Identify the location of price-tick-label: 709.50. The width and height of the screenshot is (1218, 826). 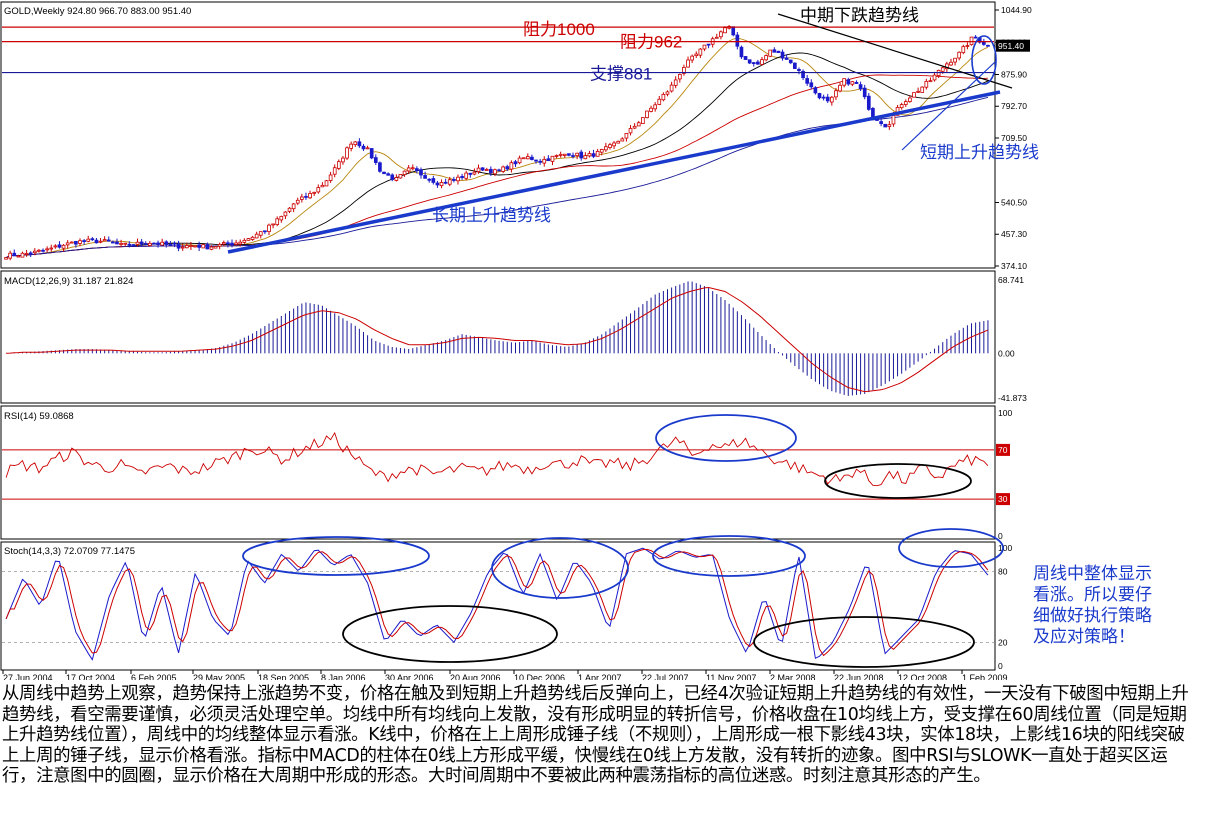
(1014, 138).